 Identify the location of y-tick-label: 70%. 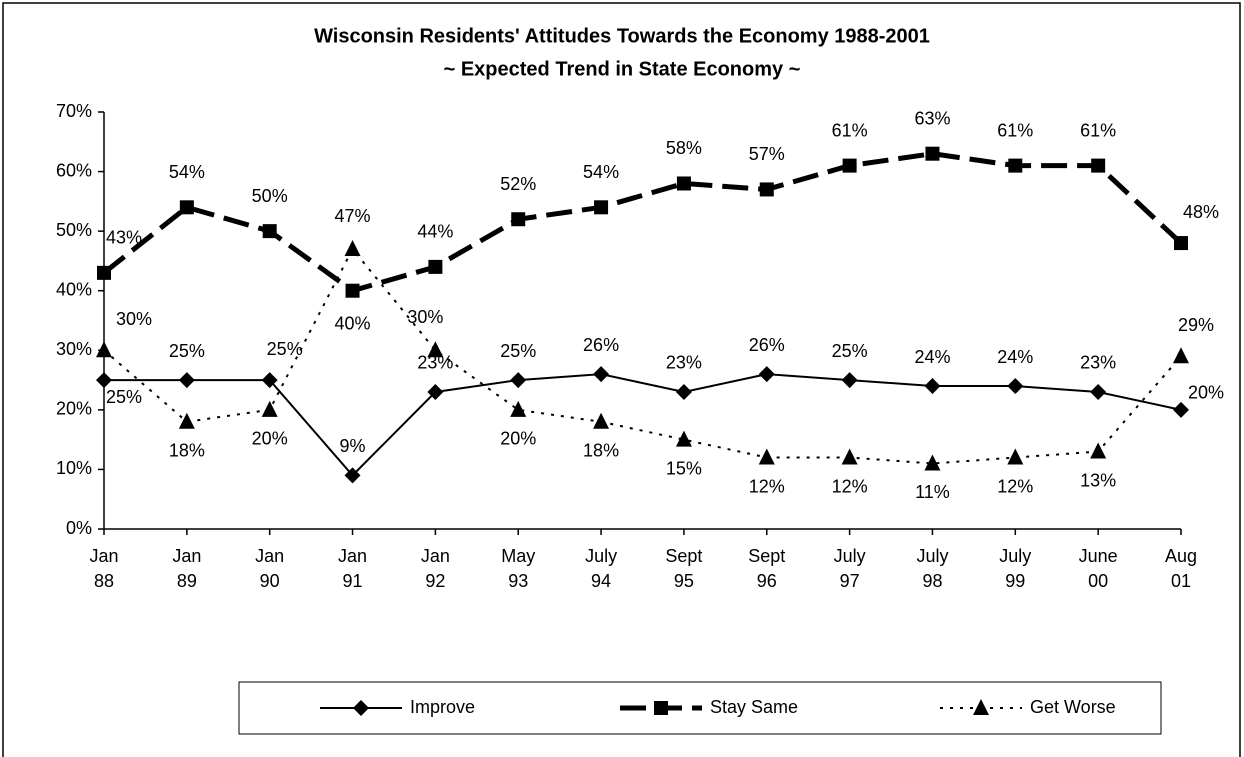
(74, 111).